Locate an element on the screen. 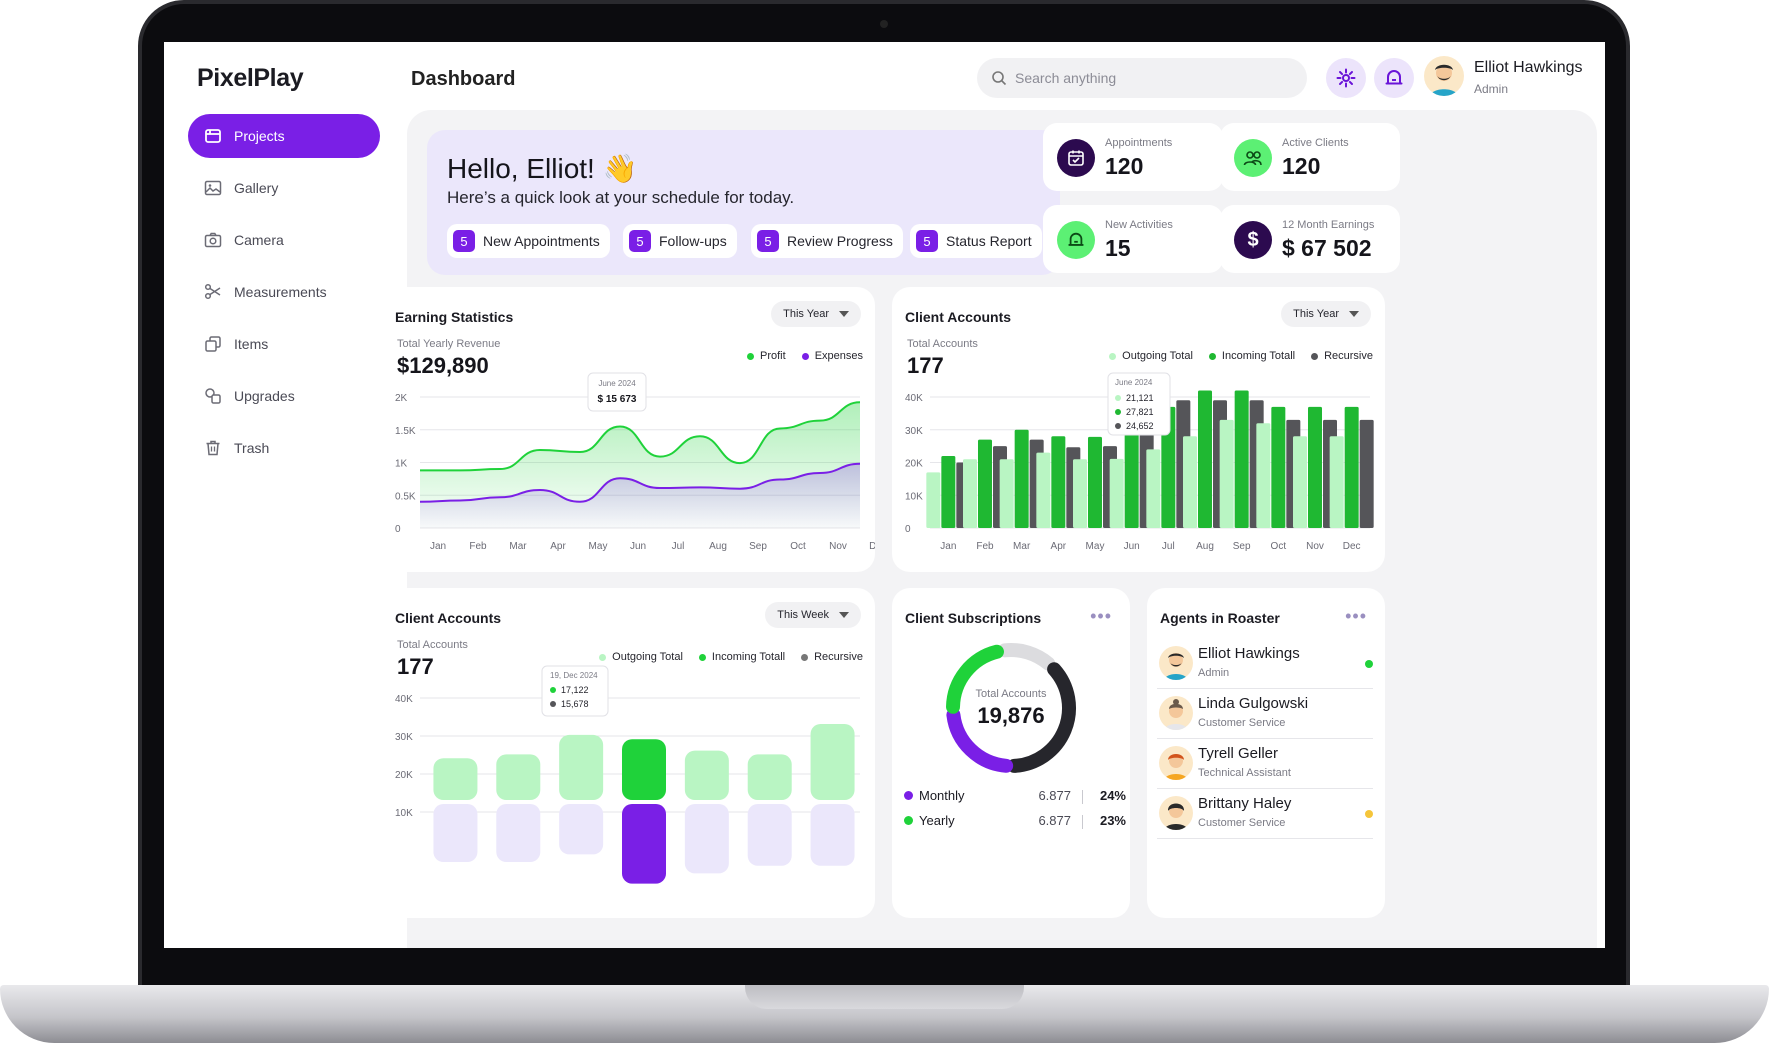 This screenshot has height=1053, width=1769. agent-row: Tyrell Geller Technical Assistant is located at coordinates (1265, 764).